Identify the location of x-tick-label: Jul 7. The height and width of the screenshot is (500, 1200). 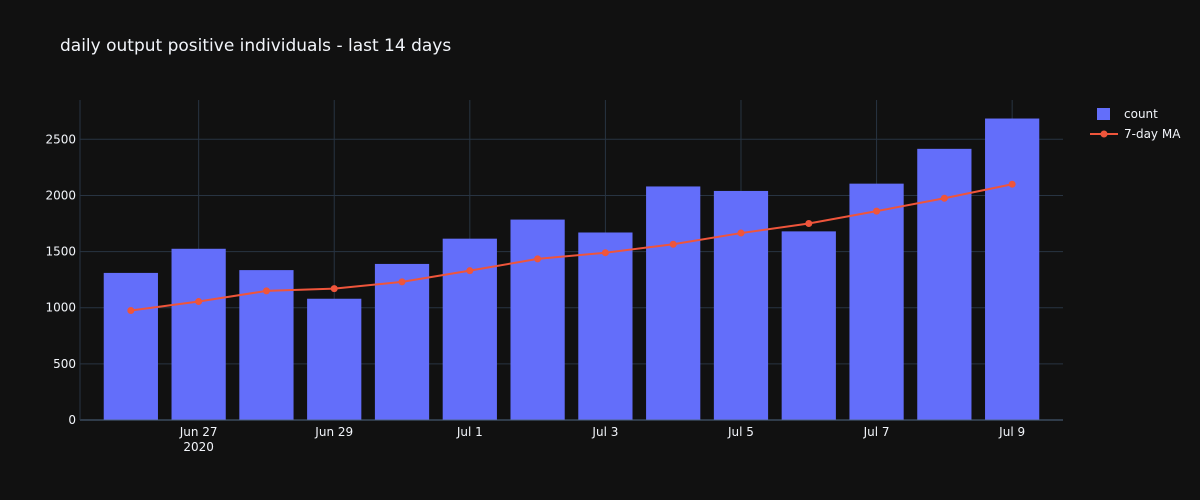
(876, 432).